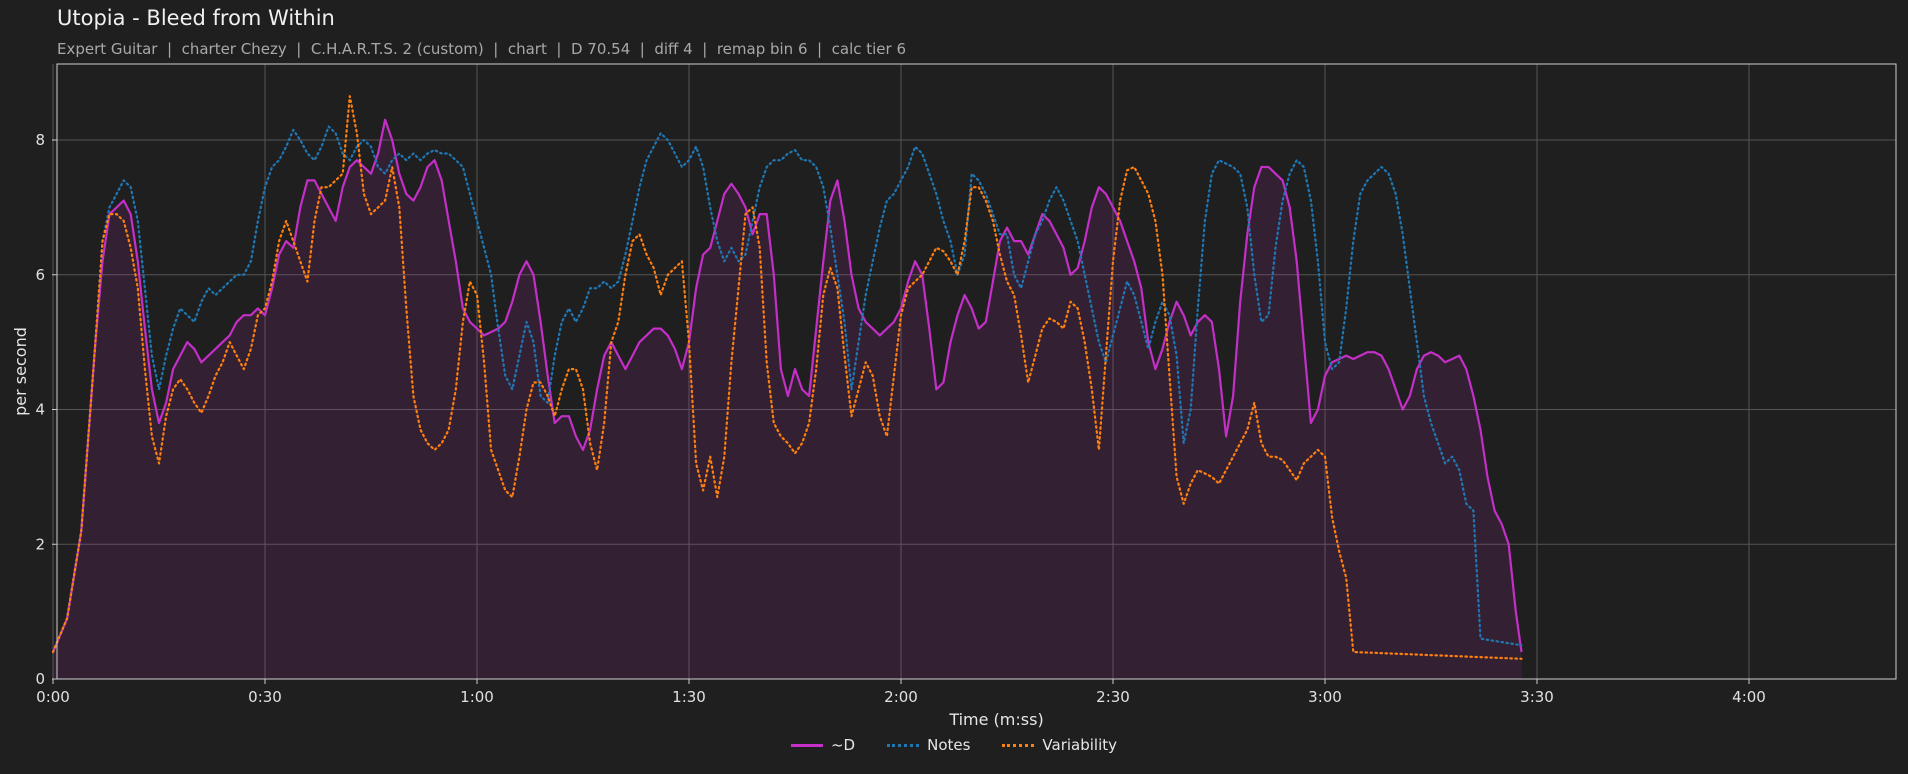  What do you see at coordinates (40, 140) in the screenshot?
I see `y-tick-label: 8` at bounding box center [40, 140].